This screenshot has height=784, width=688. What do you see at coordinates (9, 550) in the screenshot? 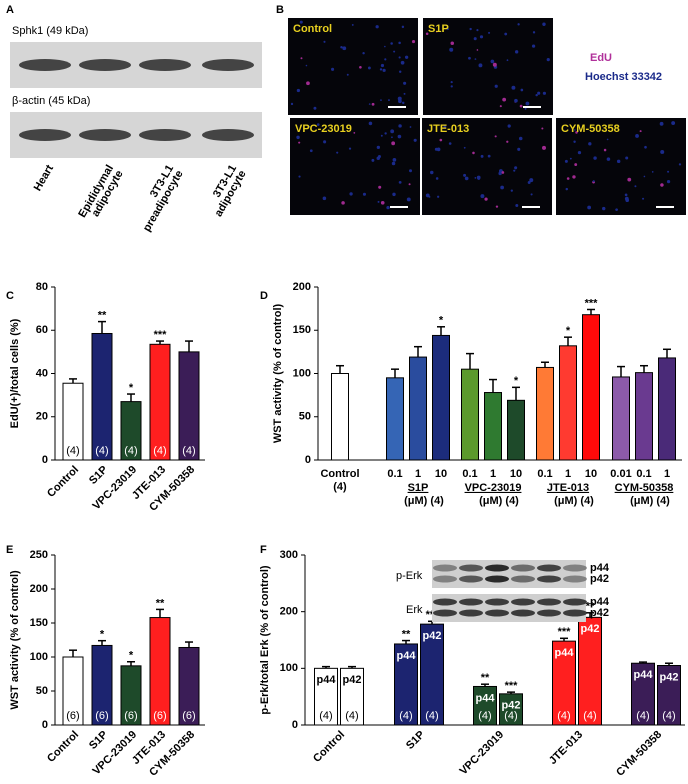
I see `panel-label: E` at bounding box center [9, 550].